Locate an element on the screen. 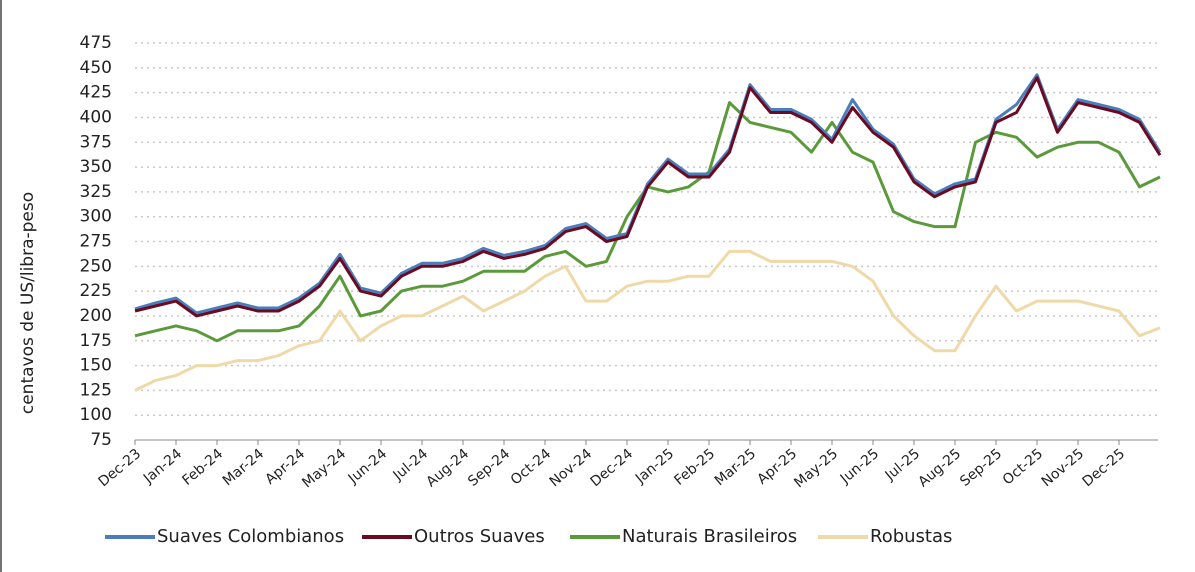 The image size is (1195, 572). x-tick-label: Mar-24 is located at coordinates (243, 467).